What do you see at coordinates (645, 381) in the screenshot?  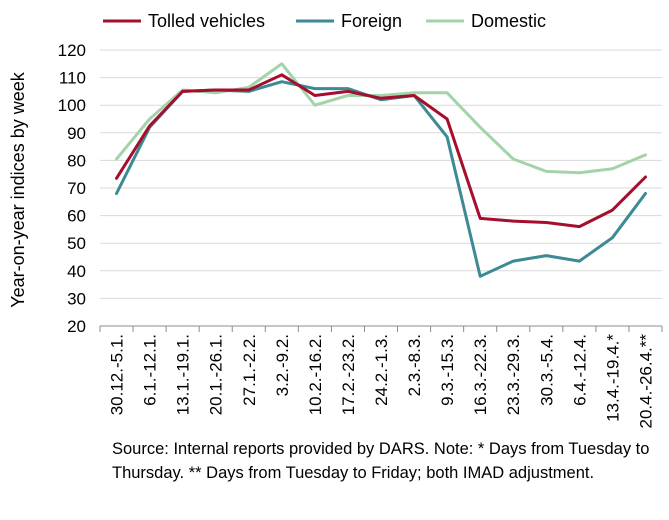 I see `x-tick-label: 20.4.-26.4.**` at bounding box center [645, 381].